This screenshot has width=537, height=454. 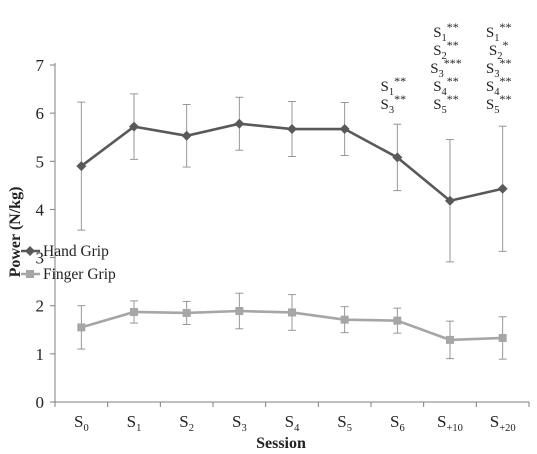 What do you see at coordinates (499, 50) in the screenshot?
I see `annotation-line: S2*` at bounding box center [499, 50].